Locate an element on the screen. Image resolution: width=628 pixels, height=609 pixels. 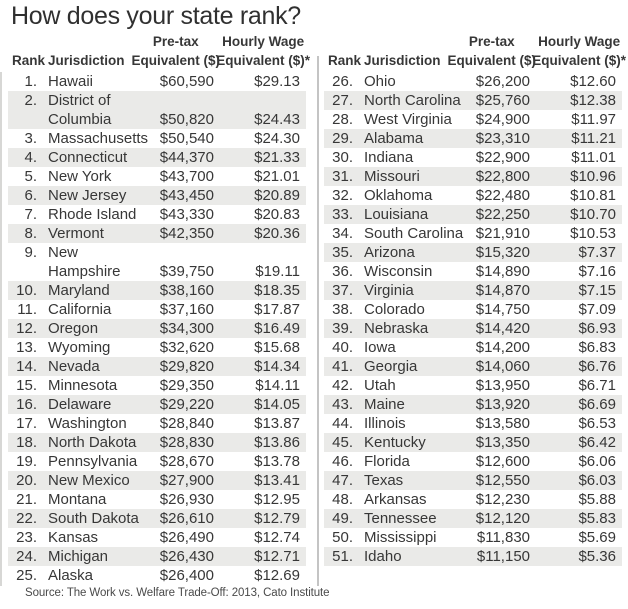
cell-rank: 2. is located at coordinates (30, 100).